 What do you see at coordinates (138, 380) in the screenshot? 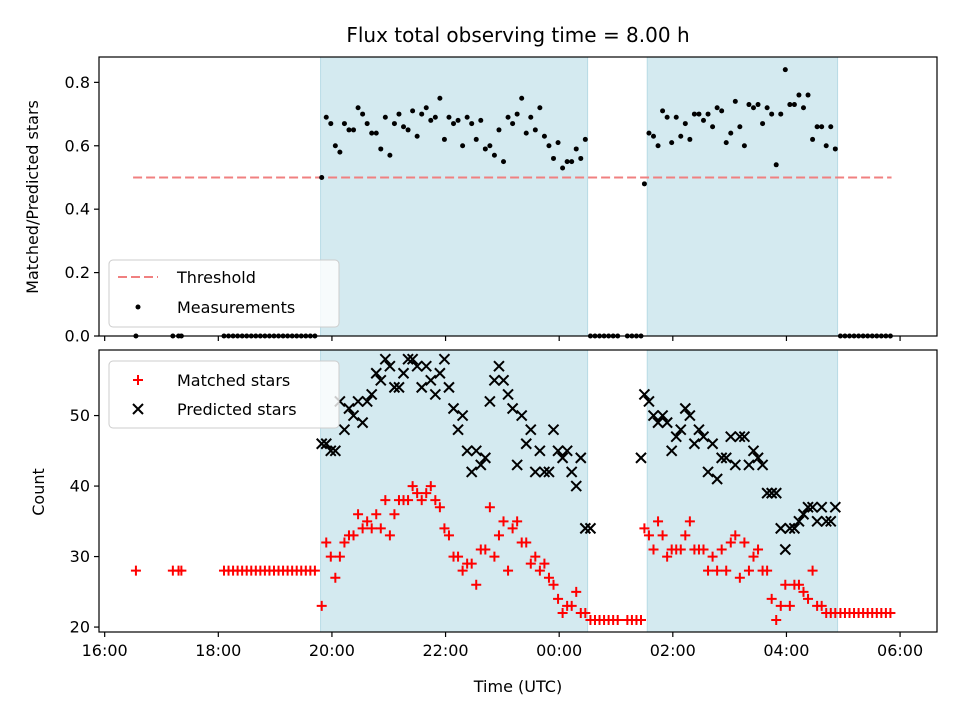
I see `legend-matched-swatch` at bounding box center [138, 380].